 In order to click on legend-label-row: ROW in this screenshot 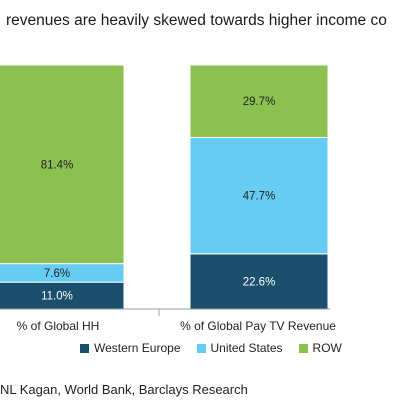, I will do `click(327, 348)`.